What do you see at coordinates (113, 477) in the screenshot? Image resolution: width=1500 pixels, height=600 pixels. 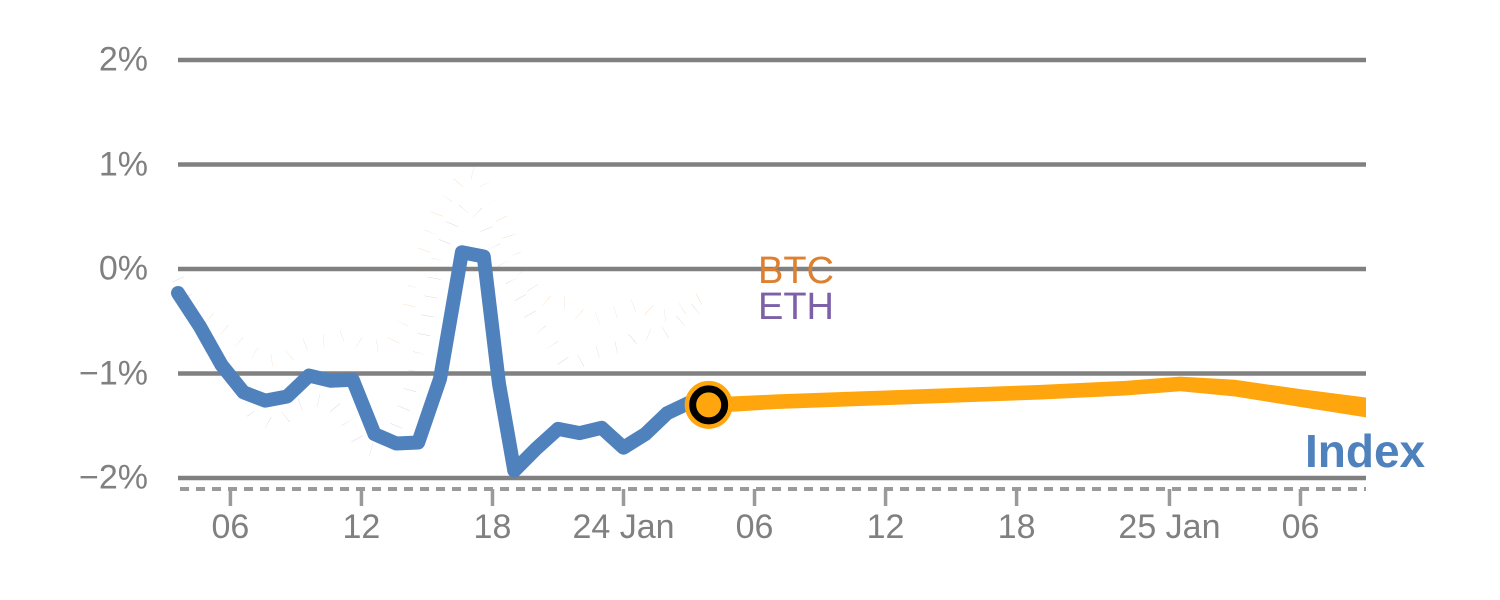 I see `y-tick-label: −2%` at bounding box center [113, 477].